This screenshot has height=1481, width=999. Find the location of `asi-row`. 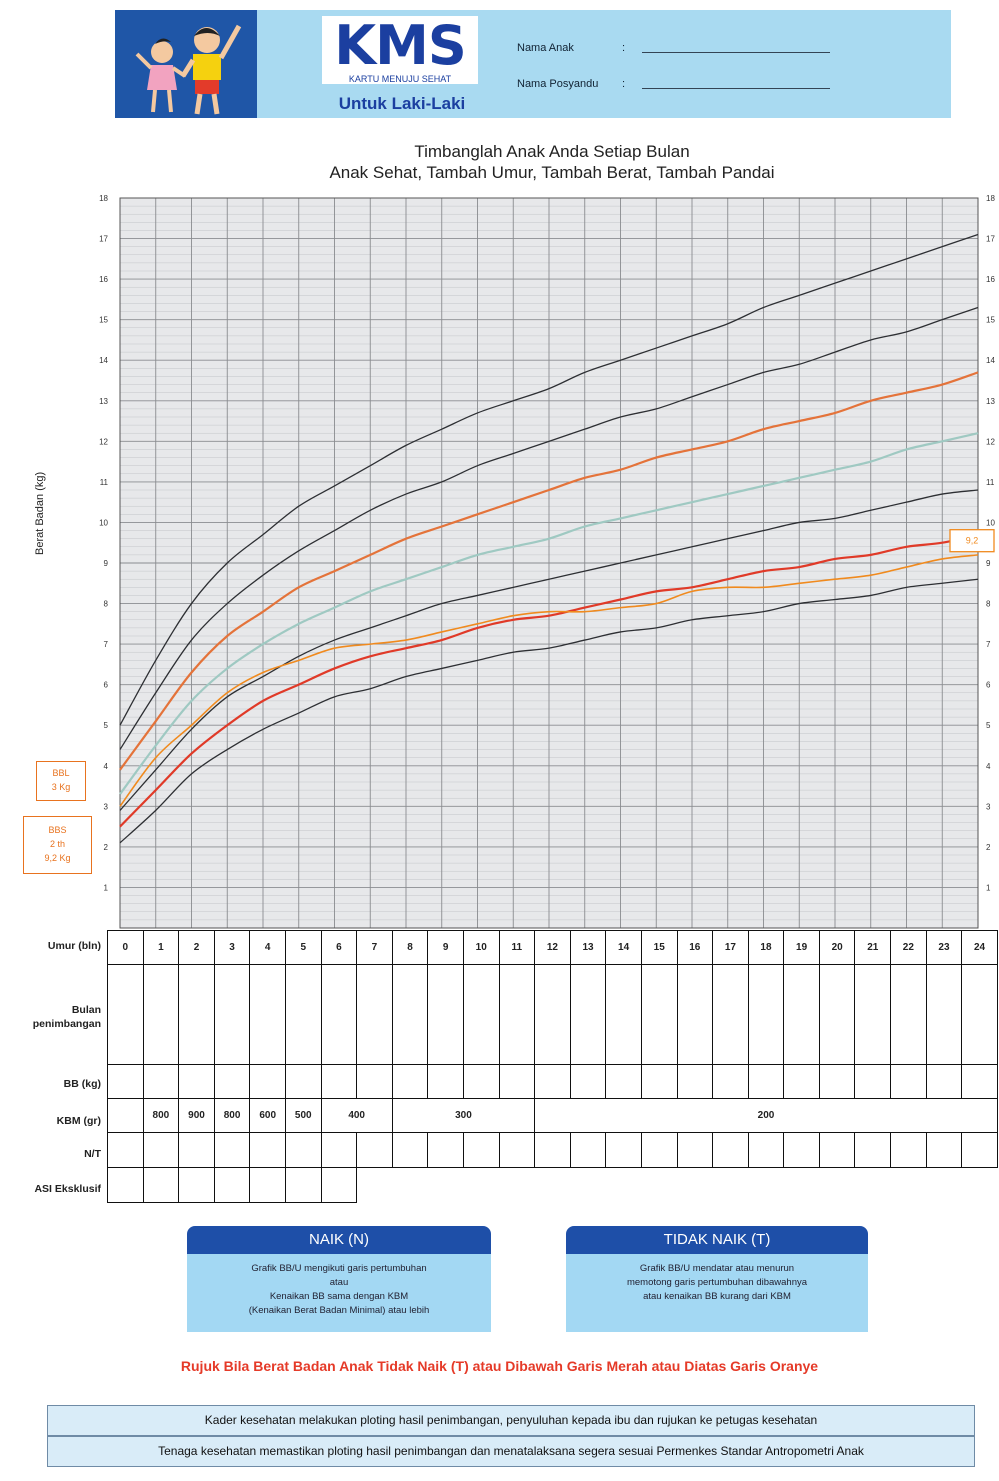

asi-row is located at coordinates (552, 1185).